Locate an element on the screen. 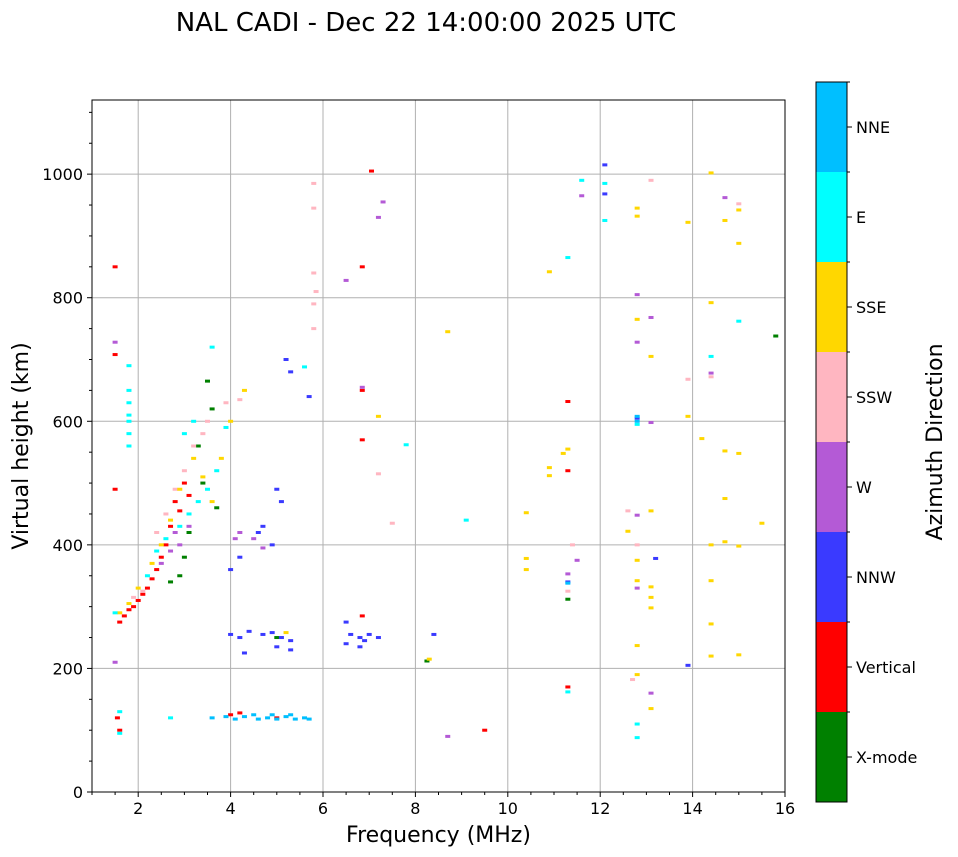 Image resolution: width=958 pixels, height=857 pixels. colorbar-frame is located at coordinates (831, 442).